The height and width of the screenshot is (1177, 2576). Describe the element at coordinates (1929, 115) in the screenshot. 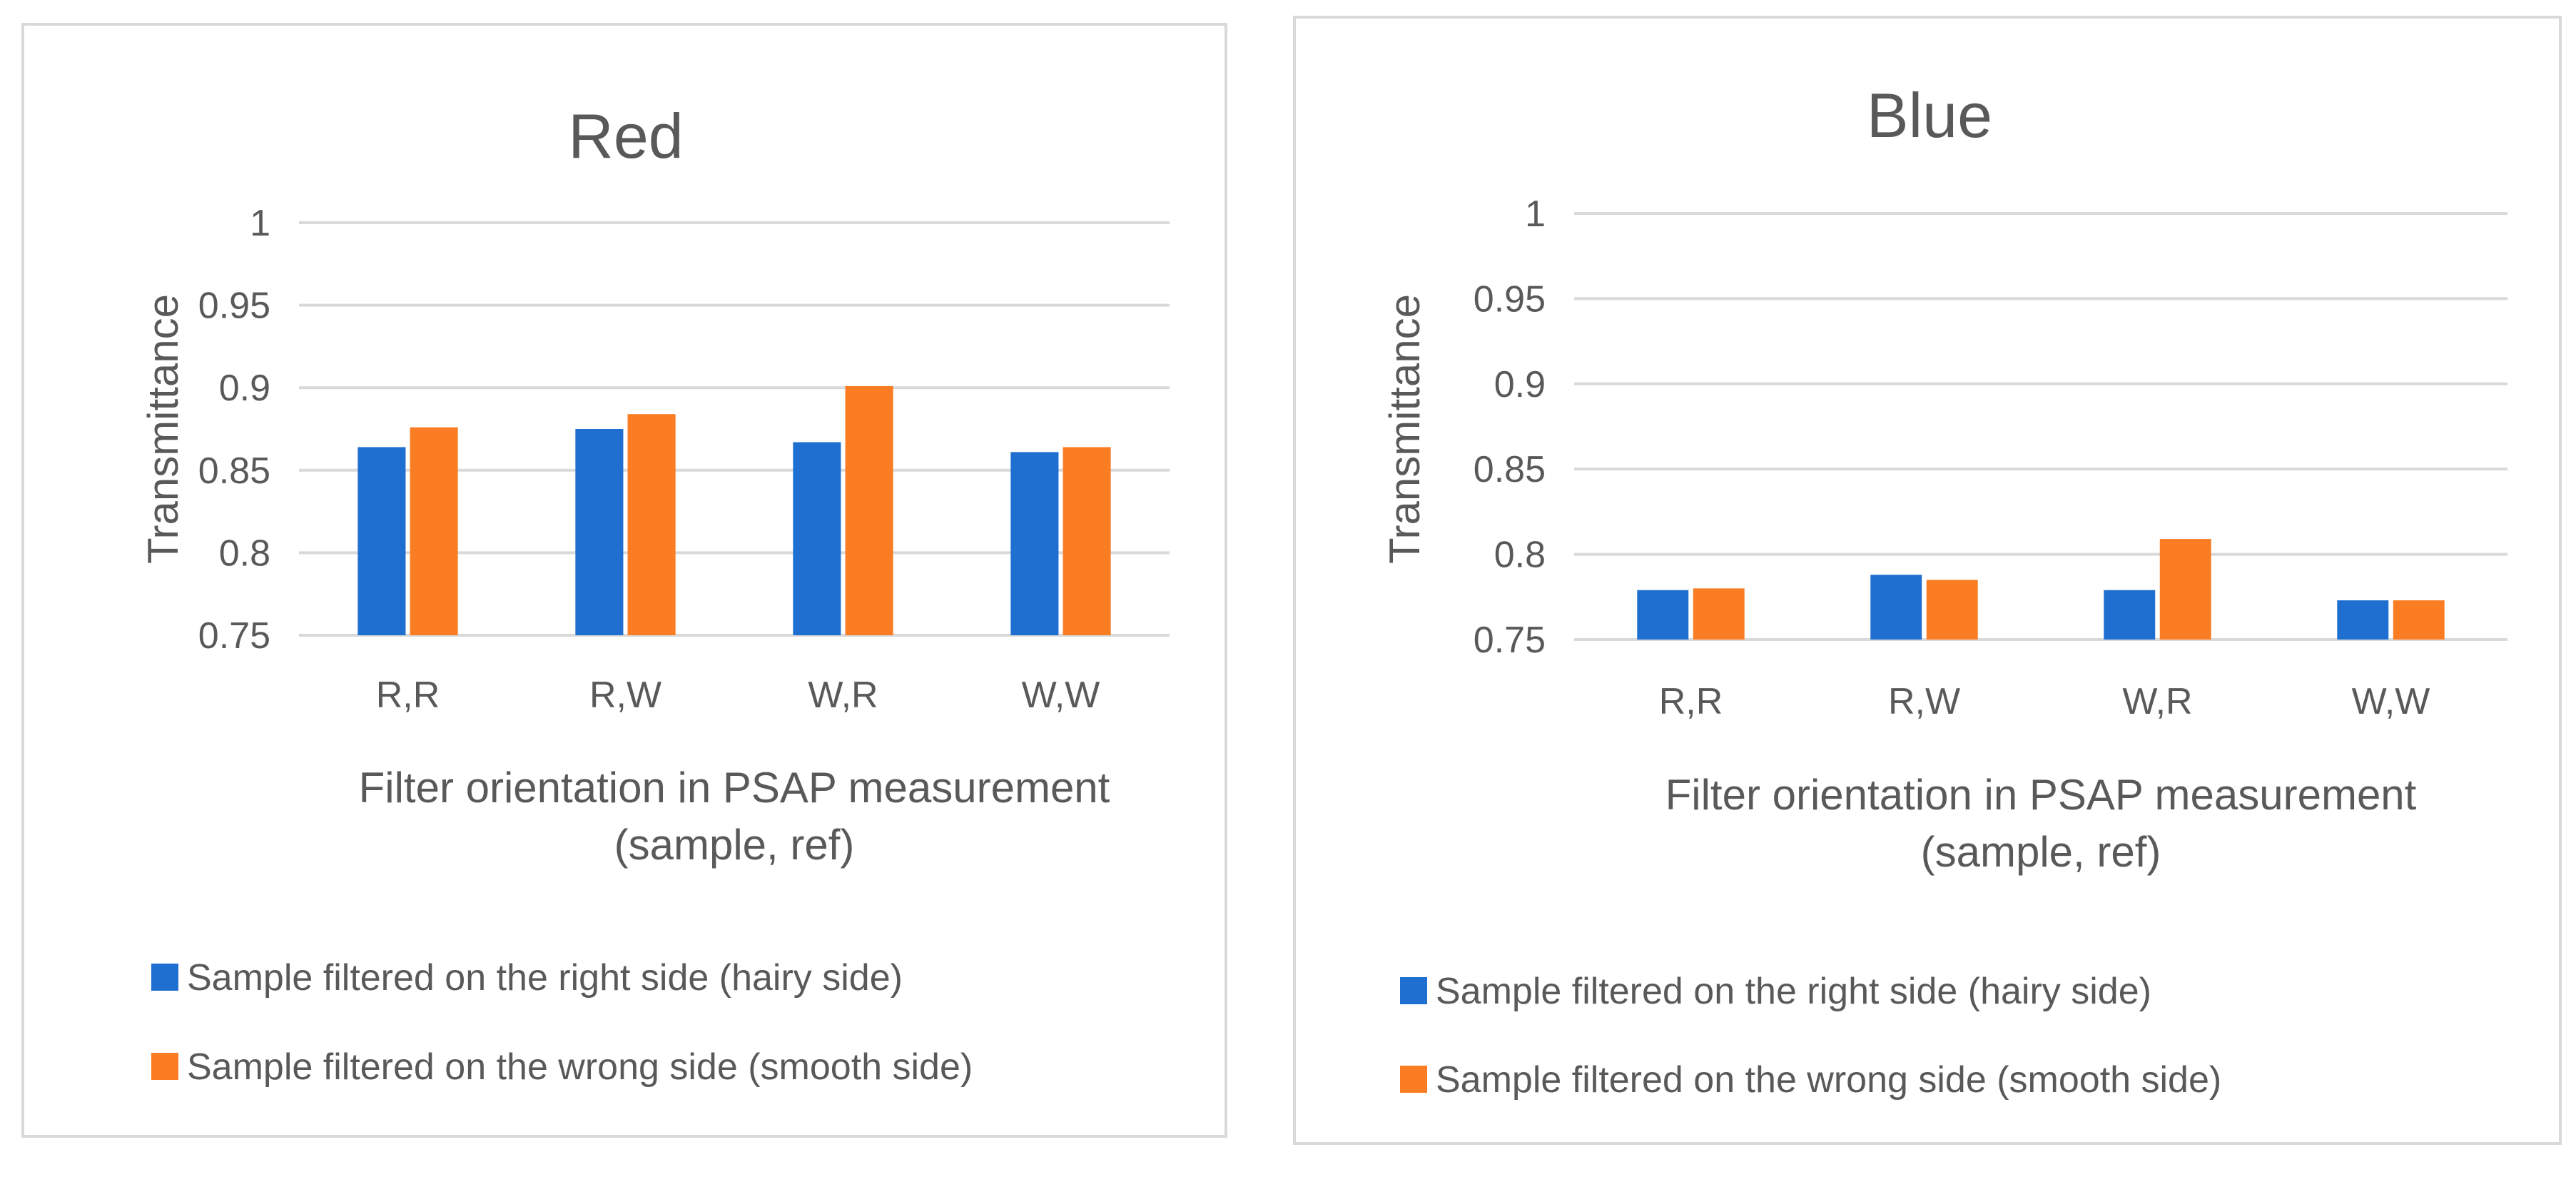

I see `chart-title: Blue` at that location.